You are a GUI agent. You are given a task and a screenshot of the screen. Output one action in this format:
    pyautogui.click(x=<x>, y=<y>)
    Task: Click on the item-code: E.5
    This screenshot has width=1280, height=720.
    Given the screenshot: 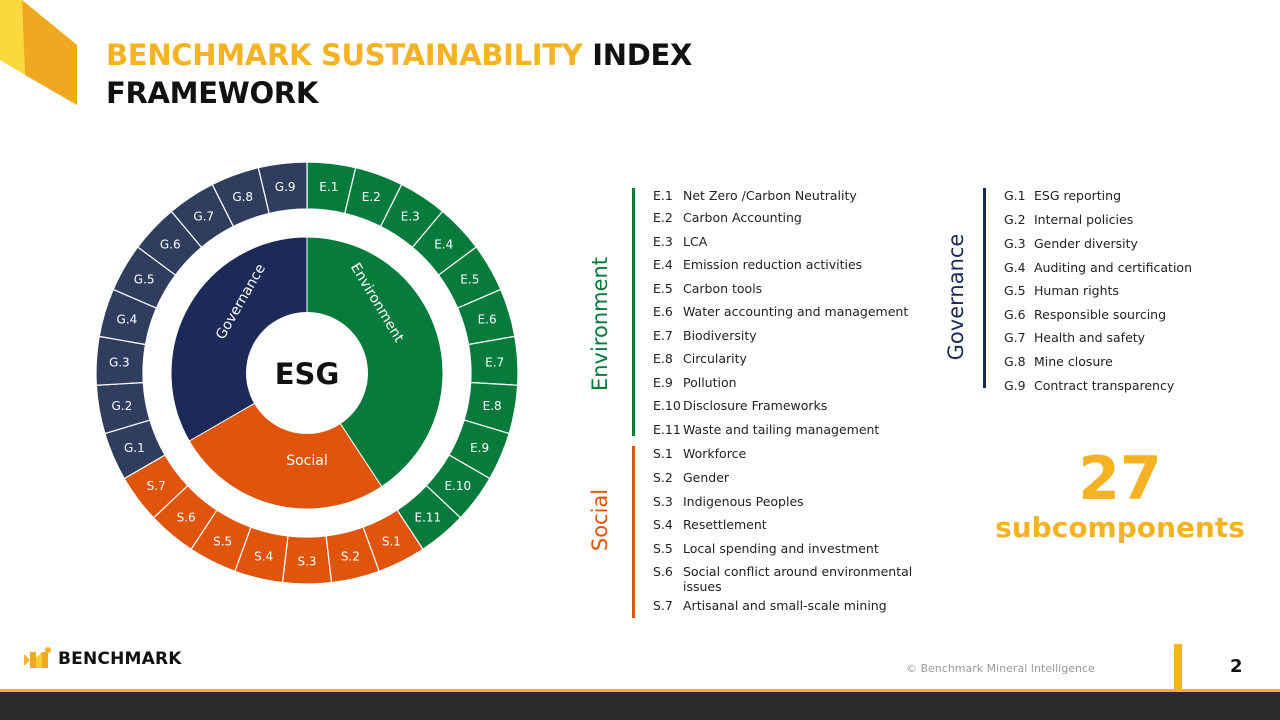 What is the action you would take?
    pyautogui.click(x=663, y=288)
    